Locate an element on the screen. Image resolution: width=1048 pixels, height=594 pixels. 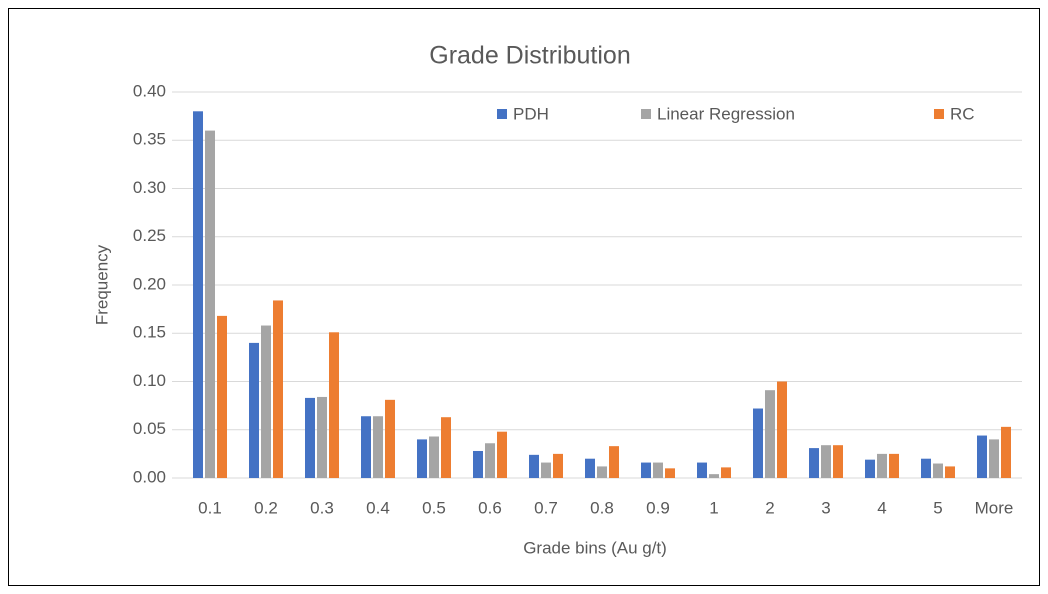
legend-label: PDH is located at coordinates (531, 113).